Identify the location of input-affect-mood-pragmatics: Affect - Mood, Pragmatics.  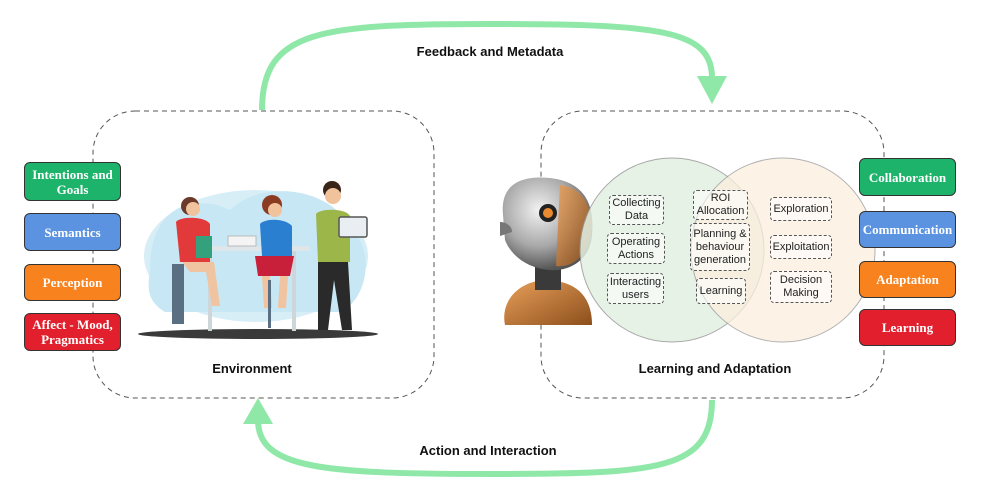
(72, 332).